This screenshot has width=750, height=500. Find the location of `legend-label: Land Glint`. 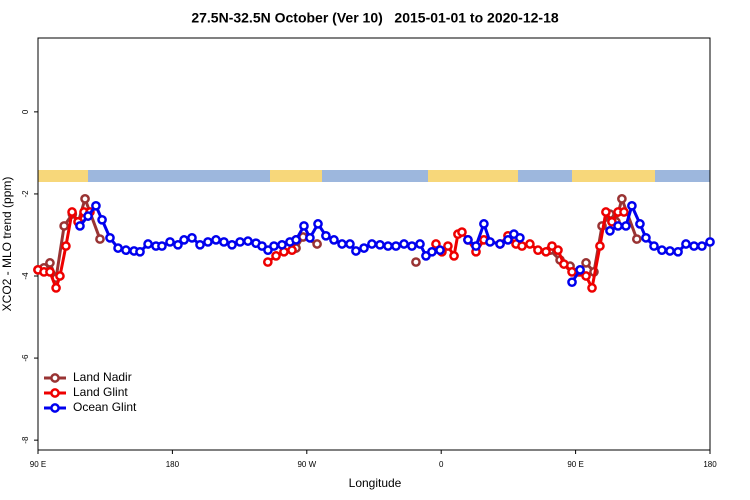

legend-label: Land Glint is located at coordinates (100, 392).